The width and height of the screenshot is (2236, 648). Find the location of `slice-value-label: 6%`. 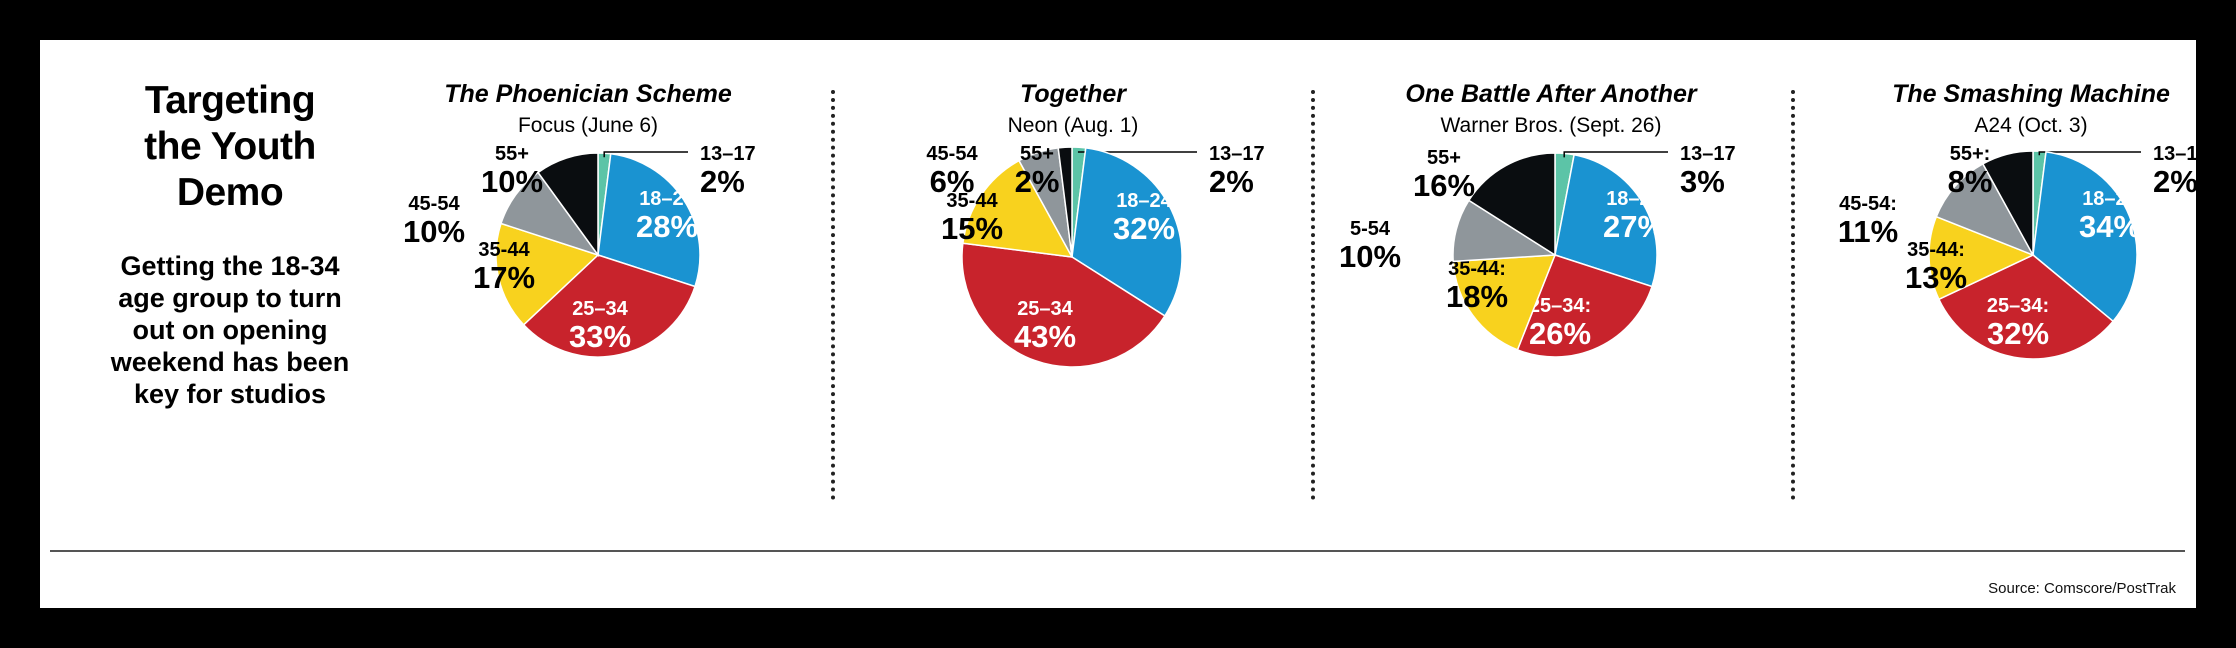

slice-value-label: 6% is located at coordinates (952, 181).